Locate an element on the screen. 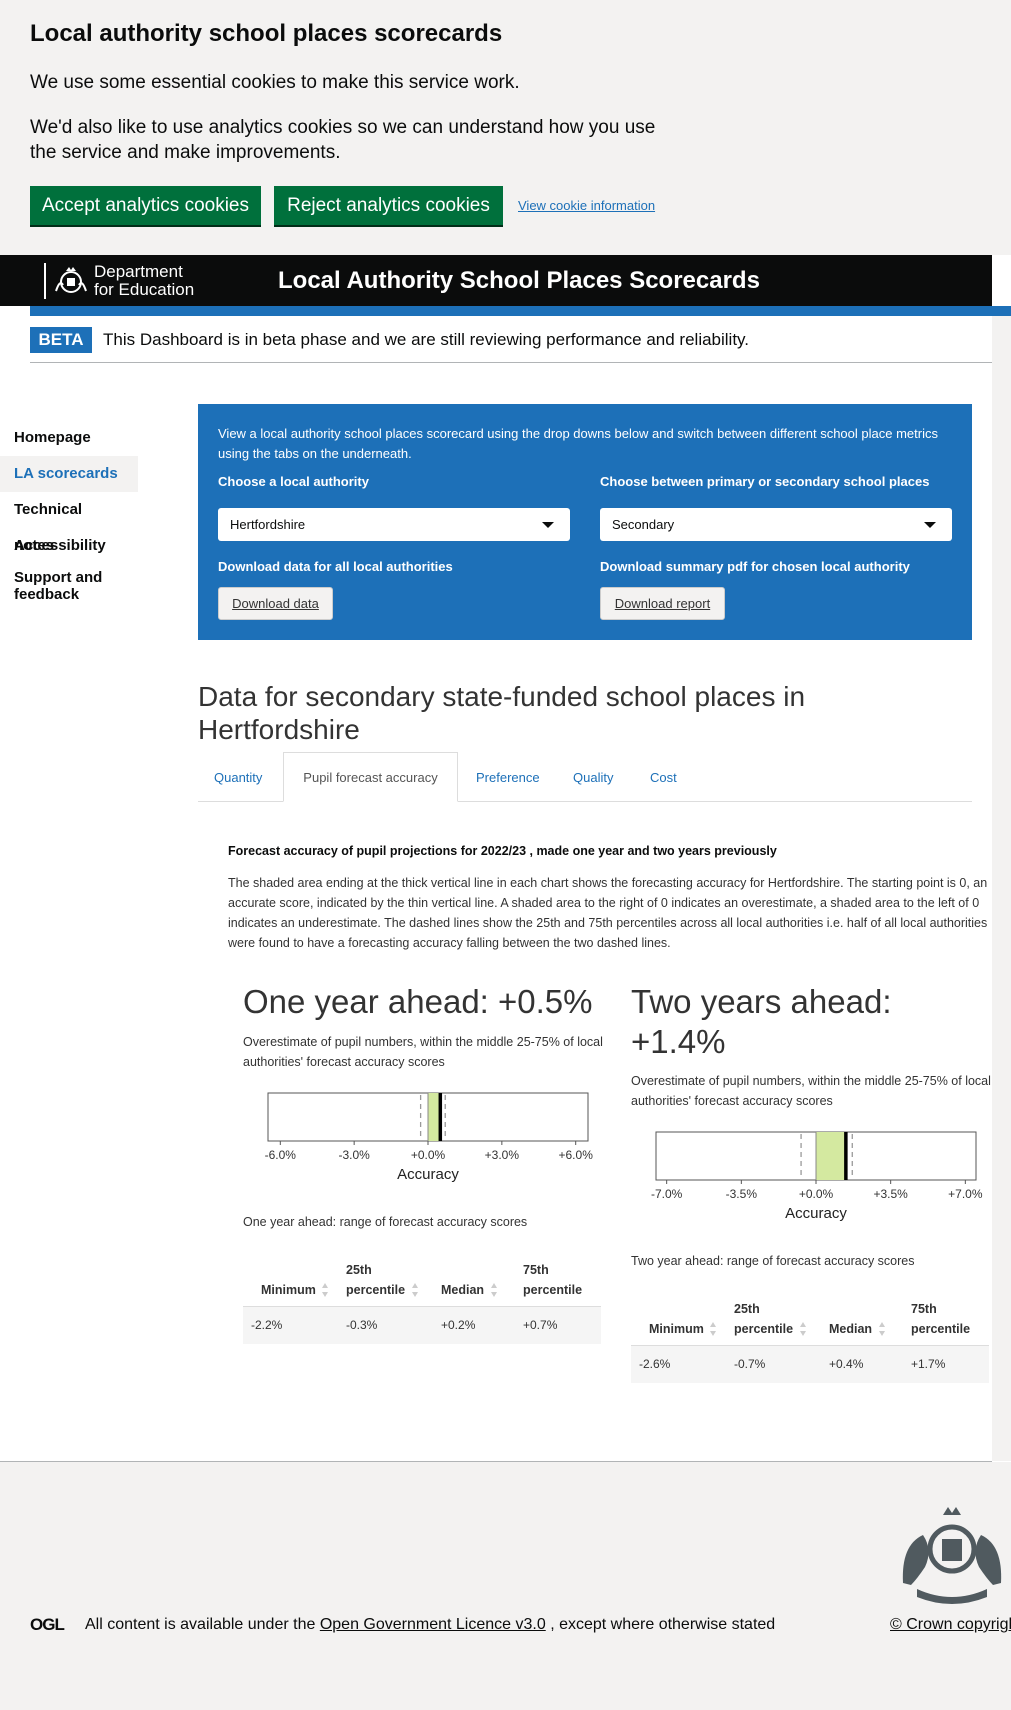 The image size is (1011, 1710). page-edge is located at coordinates (1001, 888).